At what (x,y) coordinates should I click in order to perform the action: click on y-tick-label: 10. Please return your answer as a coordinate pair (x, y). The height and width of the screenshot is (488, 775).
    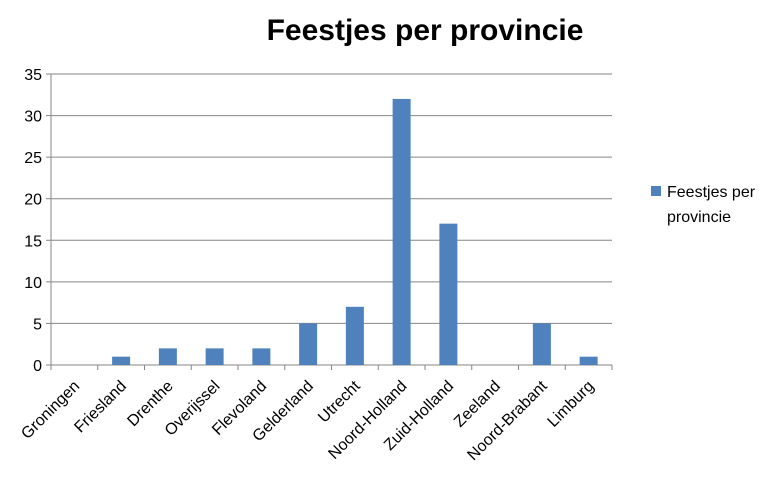
    Looking at the image, I should click on (33, 283).